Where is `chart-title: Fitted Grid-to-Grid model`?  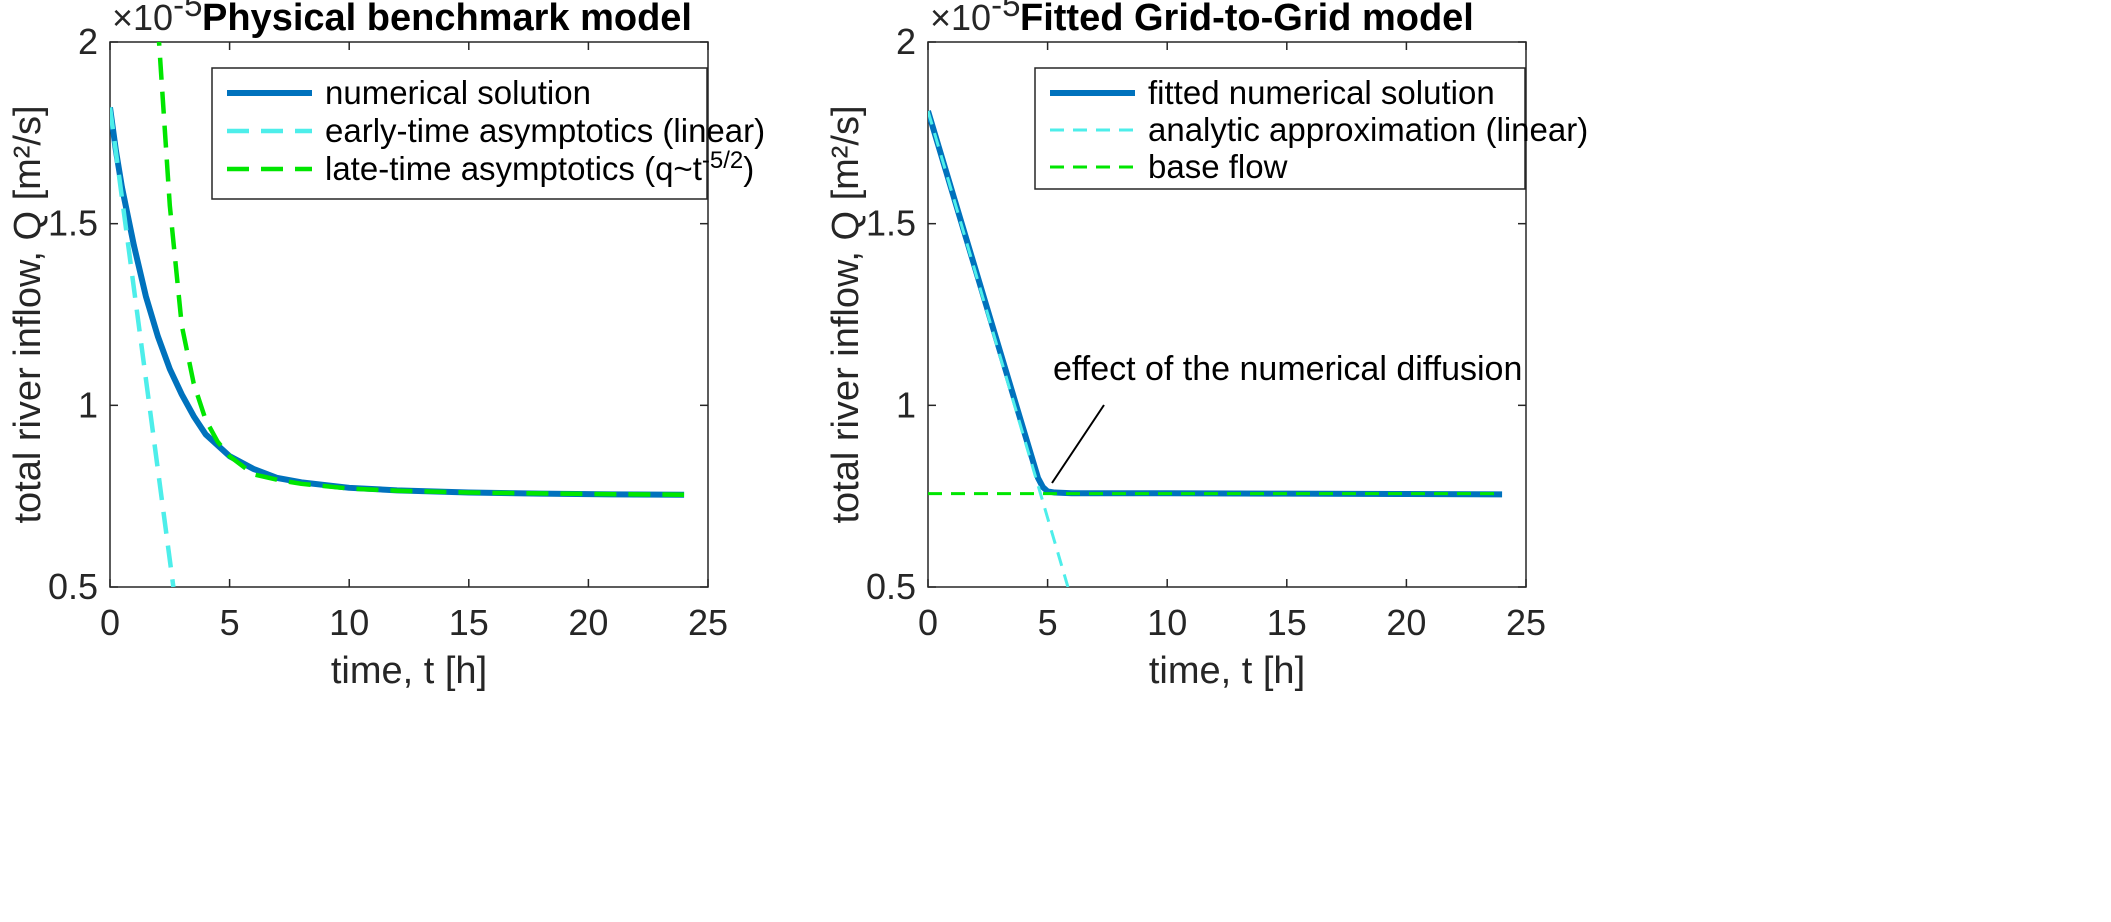
chart-title: Fitted Grid-to-Grid model is located at coordinates (1247, 19).